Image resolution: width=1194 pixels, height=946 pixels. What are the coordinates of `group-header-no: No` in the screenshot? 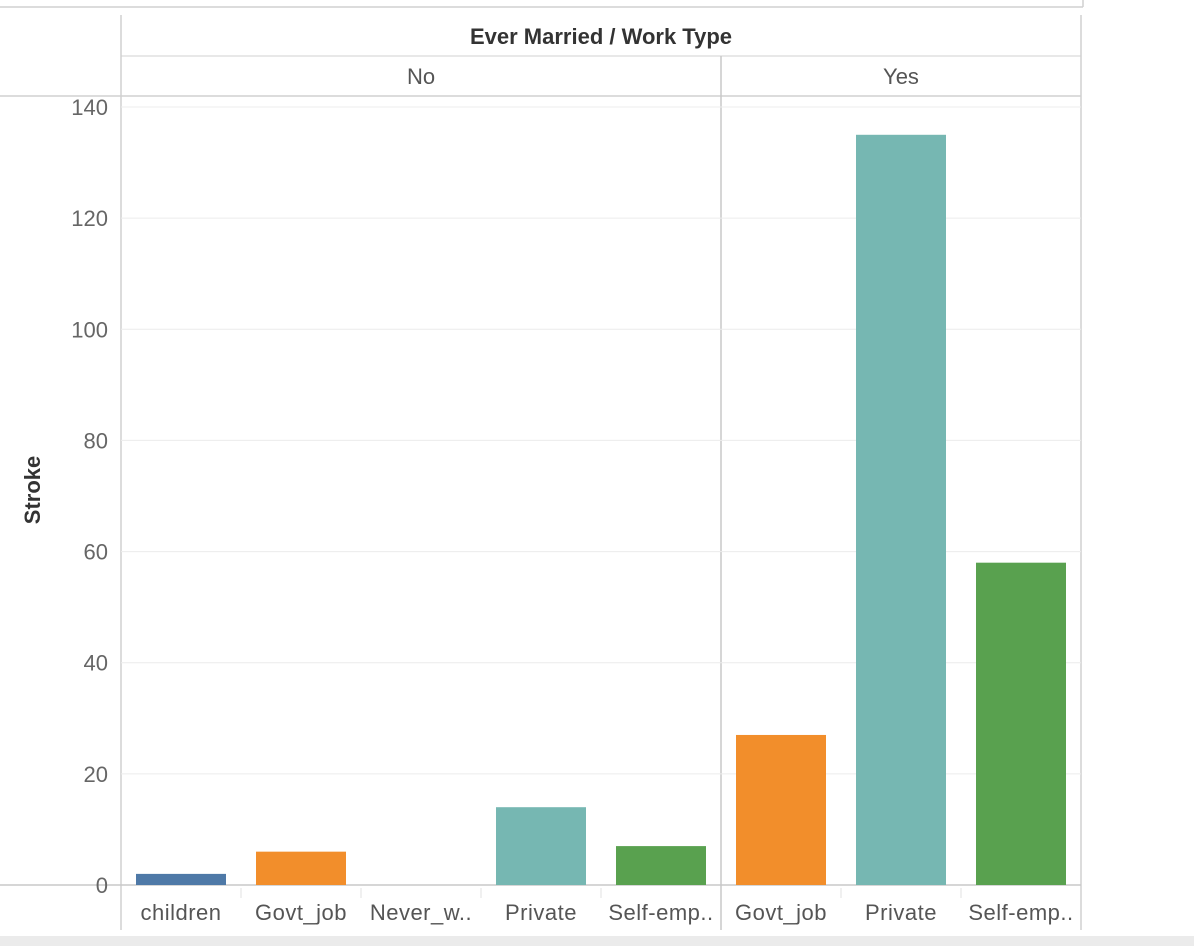 It's located at (421, 76).